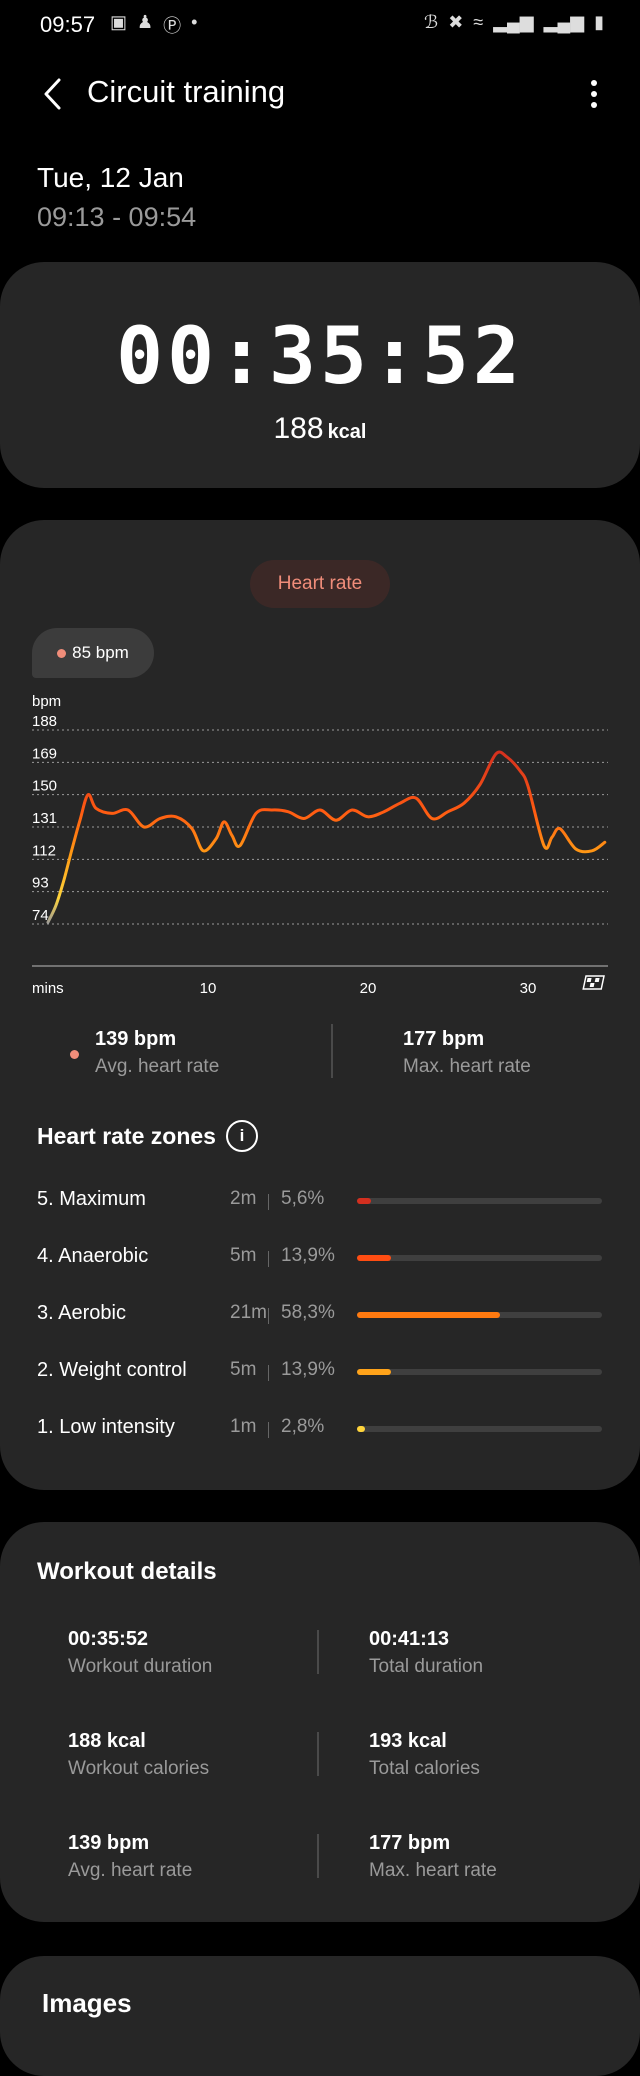  What do you see at coordinates (248, 1312) in the screenshot?
I see `zone-duration: 21m` at bounding box center [248, 1312].